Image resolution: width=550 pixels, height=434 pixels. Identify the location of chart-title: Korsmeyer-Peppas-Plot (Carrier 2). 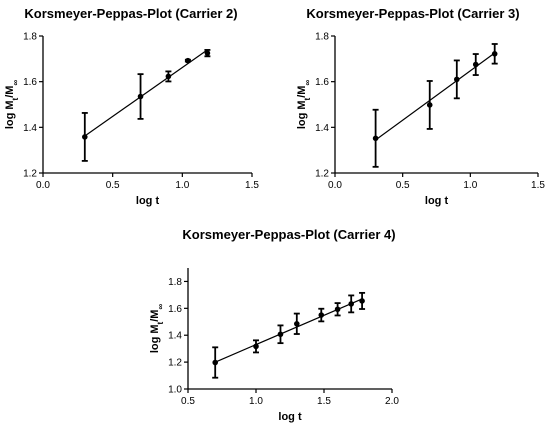
(130, 13).